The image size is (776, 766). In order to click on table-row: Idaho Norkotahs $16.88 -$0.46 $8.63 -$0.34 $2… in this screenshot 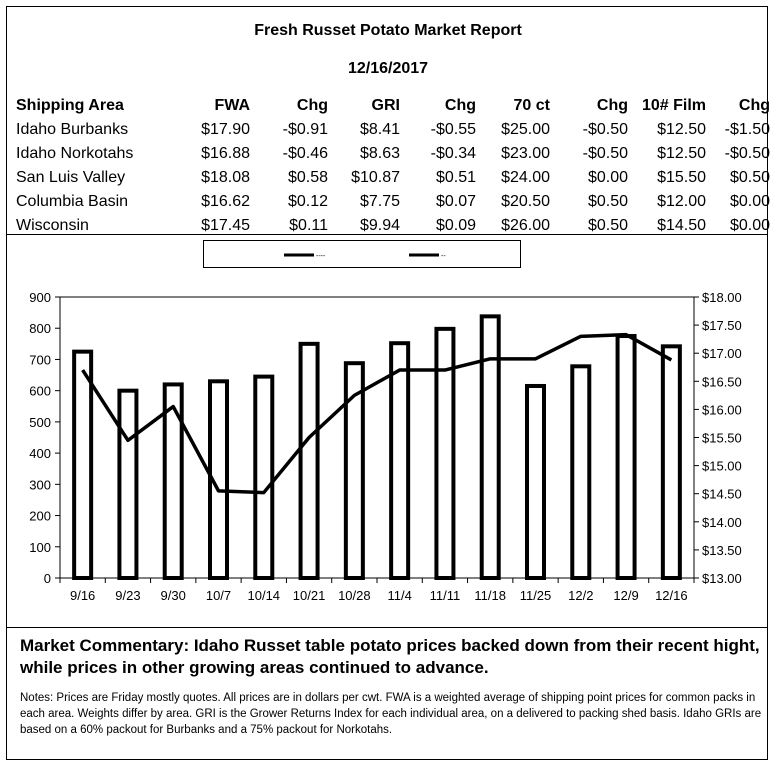, I will do `click(393, 154)`.